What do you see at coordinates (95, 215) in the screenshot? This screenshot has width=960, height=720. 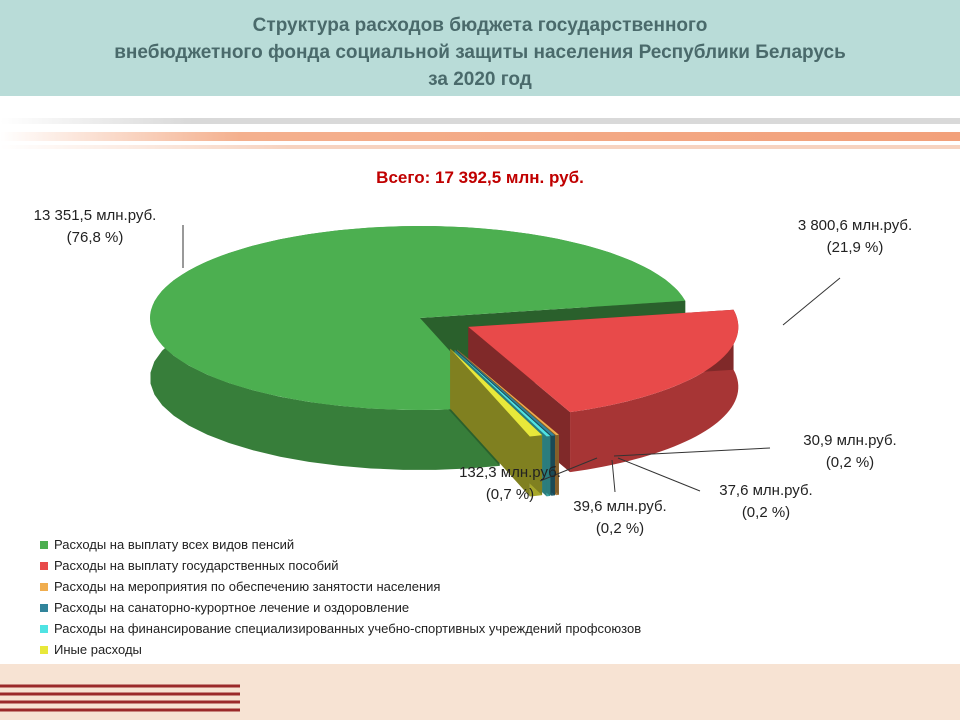 I see `label-pensions-value: 13 351,5 млн.руб.` at bounding box center [95, 215].